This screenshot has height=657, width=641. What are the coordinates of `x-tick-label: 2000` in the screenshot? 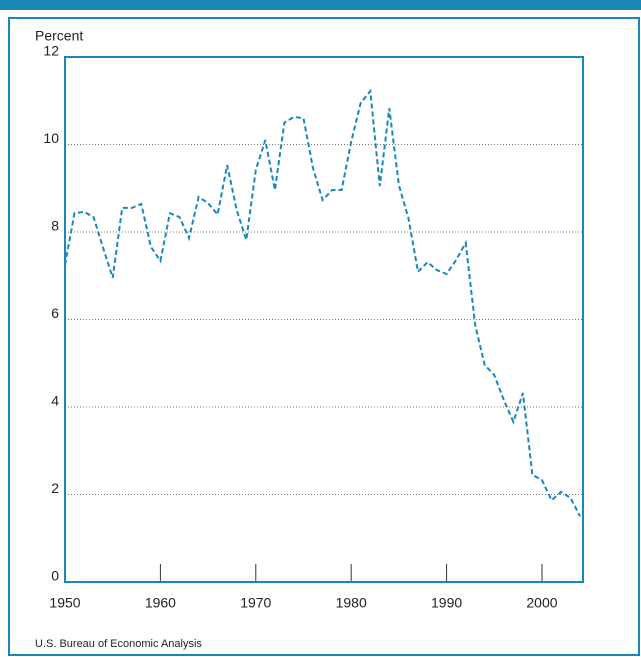 It's located at (541, 603).